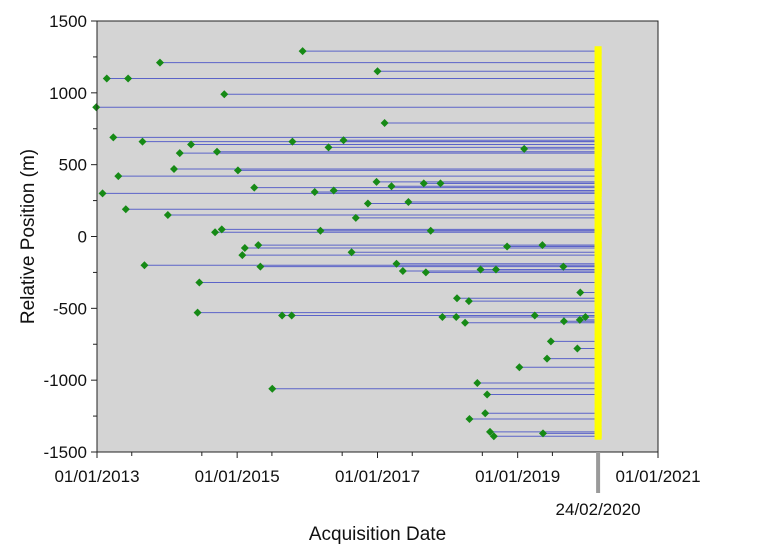 This screenshot has height=547, width=767. I want to click on x-tick-label: 01/01/2015, so click(237, 476).